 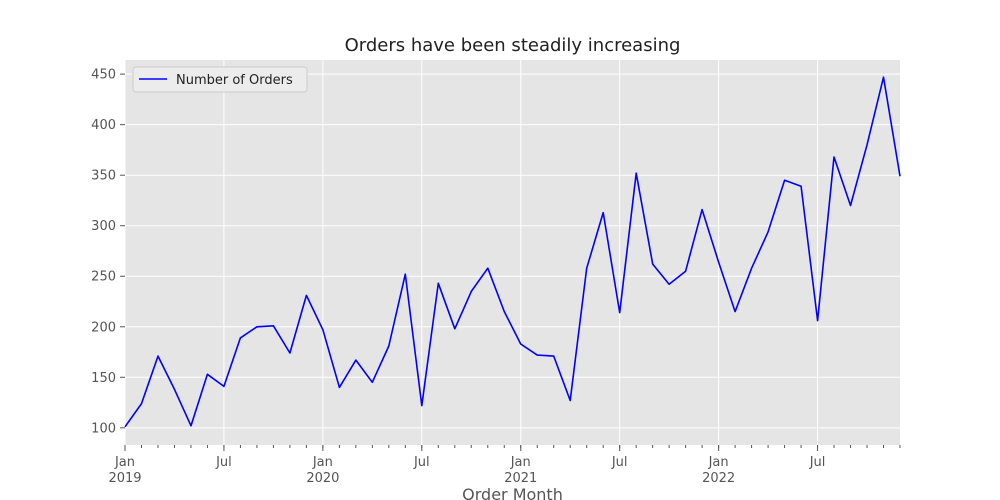 What do you see at coordinates (512, 492) in the screenshot?
I see `x-axis-label: Order Month` at bounding box center [512, 492].